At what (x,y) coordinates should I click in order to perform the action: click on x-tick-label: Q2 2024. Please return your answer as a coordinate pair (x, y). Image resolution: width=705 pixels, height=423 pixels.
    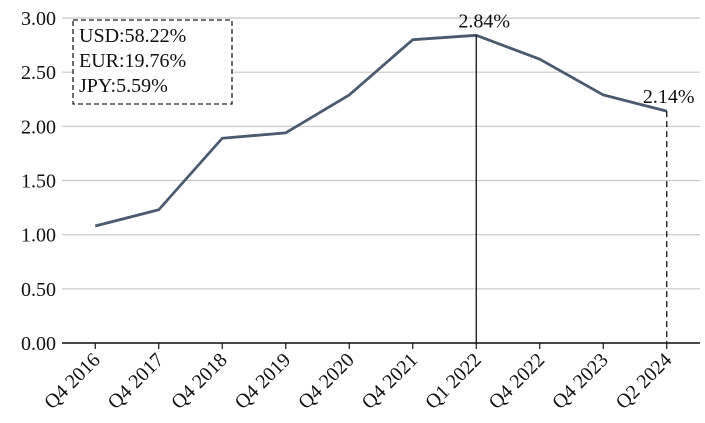
    Looking at the image, I should click on (644, 381).